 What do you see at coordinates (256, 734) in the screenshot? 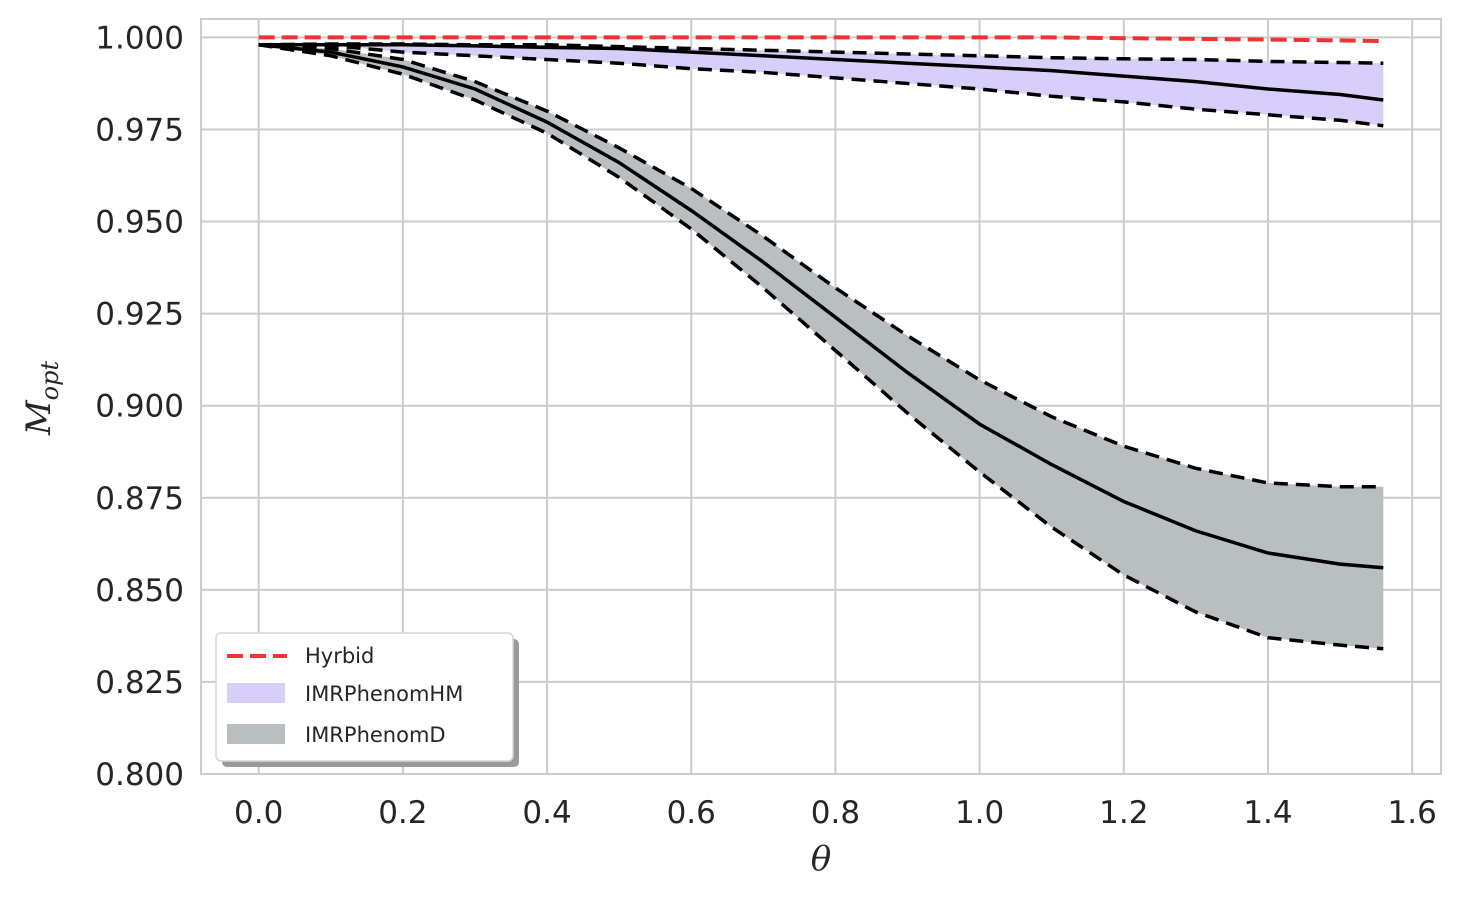
I see `legend-swatch-imrphenomd` at bounding box center [256, 734].